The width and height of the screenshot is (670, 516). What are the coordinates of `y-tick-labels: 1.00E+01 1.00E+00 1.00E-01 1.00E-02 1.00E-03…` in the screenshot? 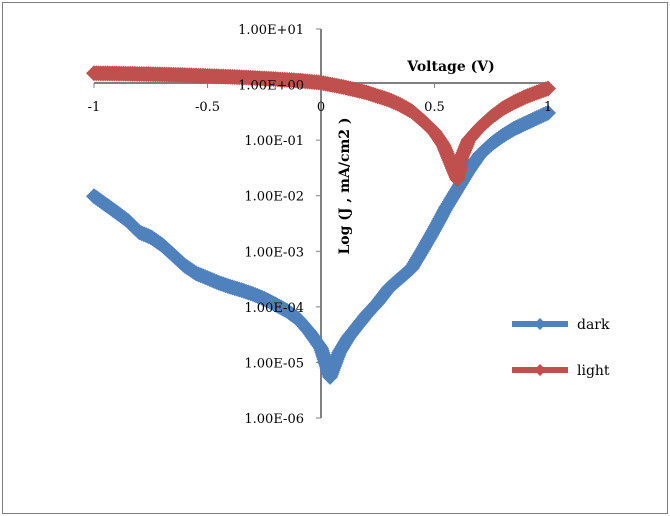 It's located at (271, 225).